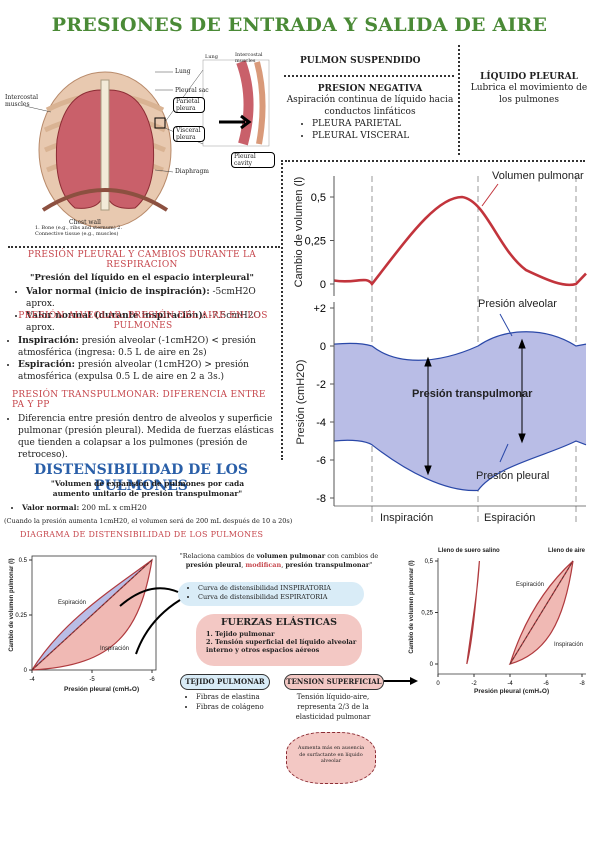 The width and height of the screenshot is (599, 848). What do you see at coordinates (469, 551) in the screenshot?
I see `saline-label: Lleno de suero salino` at bounding box center [469, 551].